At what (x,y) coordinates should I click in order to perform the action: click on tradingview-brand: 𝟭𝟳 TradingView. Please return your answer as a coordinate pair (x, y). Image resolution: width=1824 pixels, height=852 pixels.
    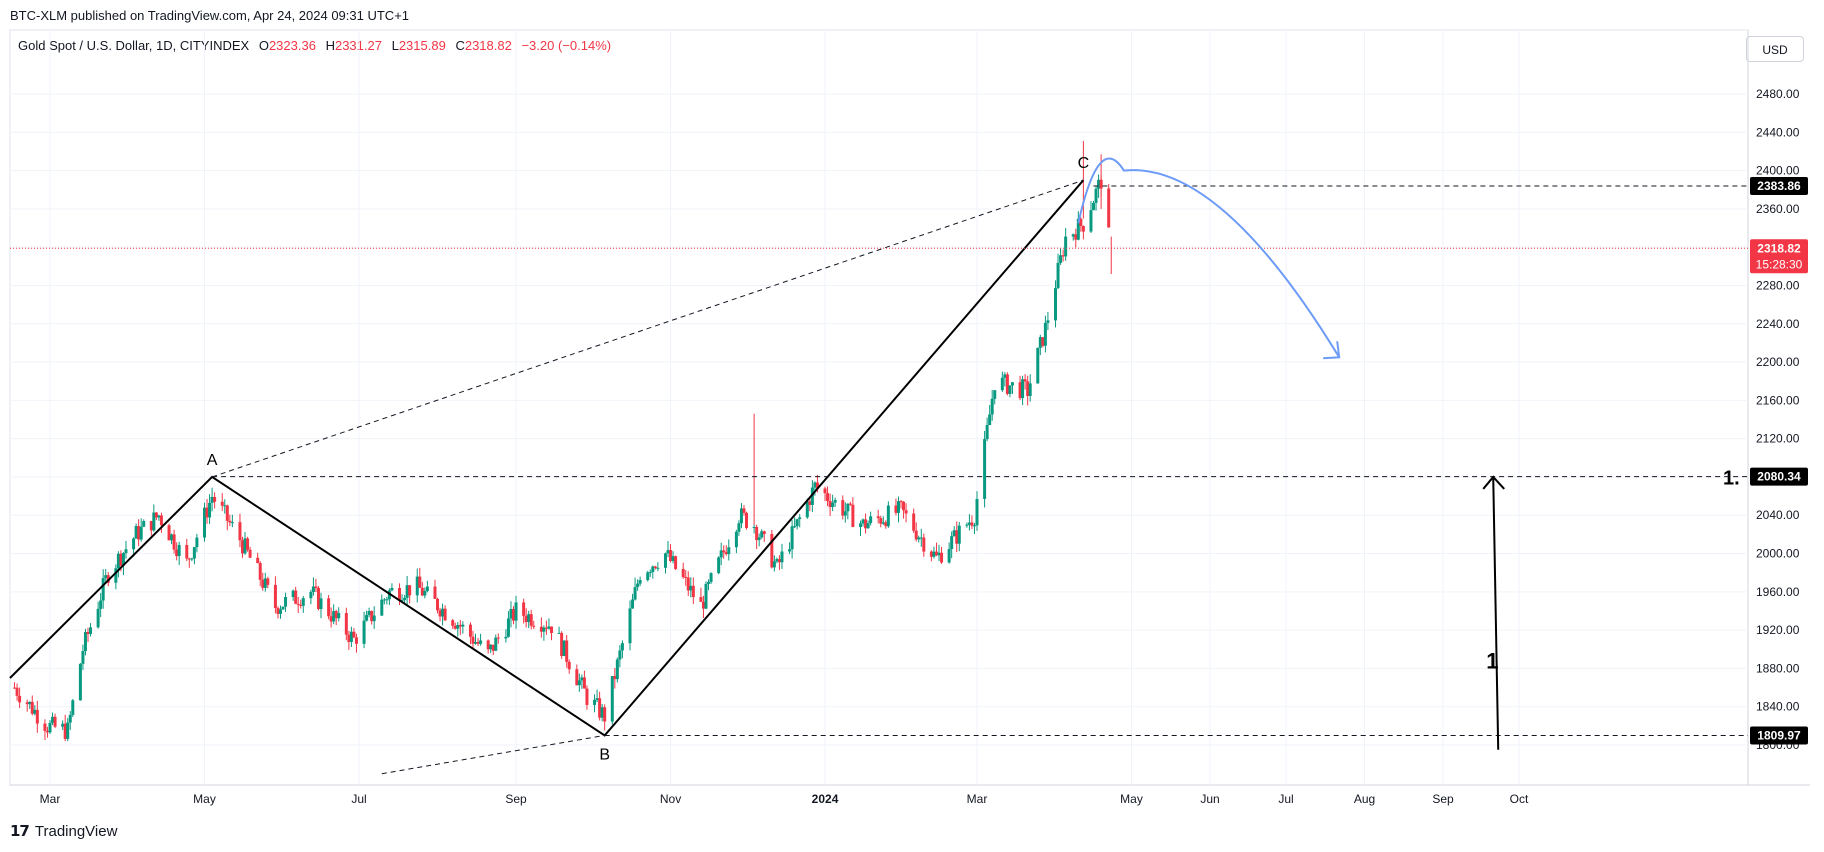
    Looking at the image, I should click on (64, 831).